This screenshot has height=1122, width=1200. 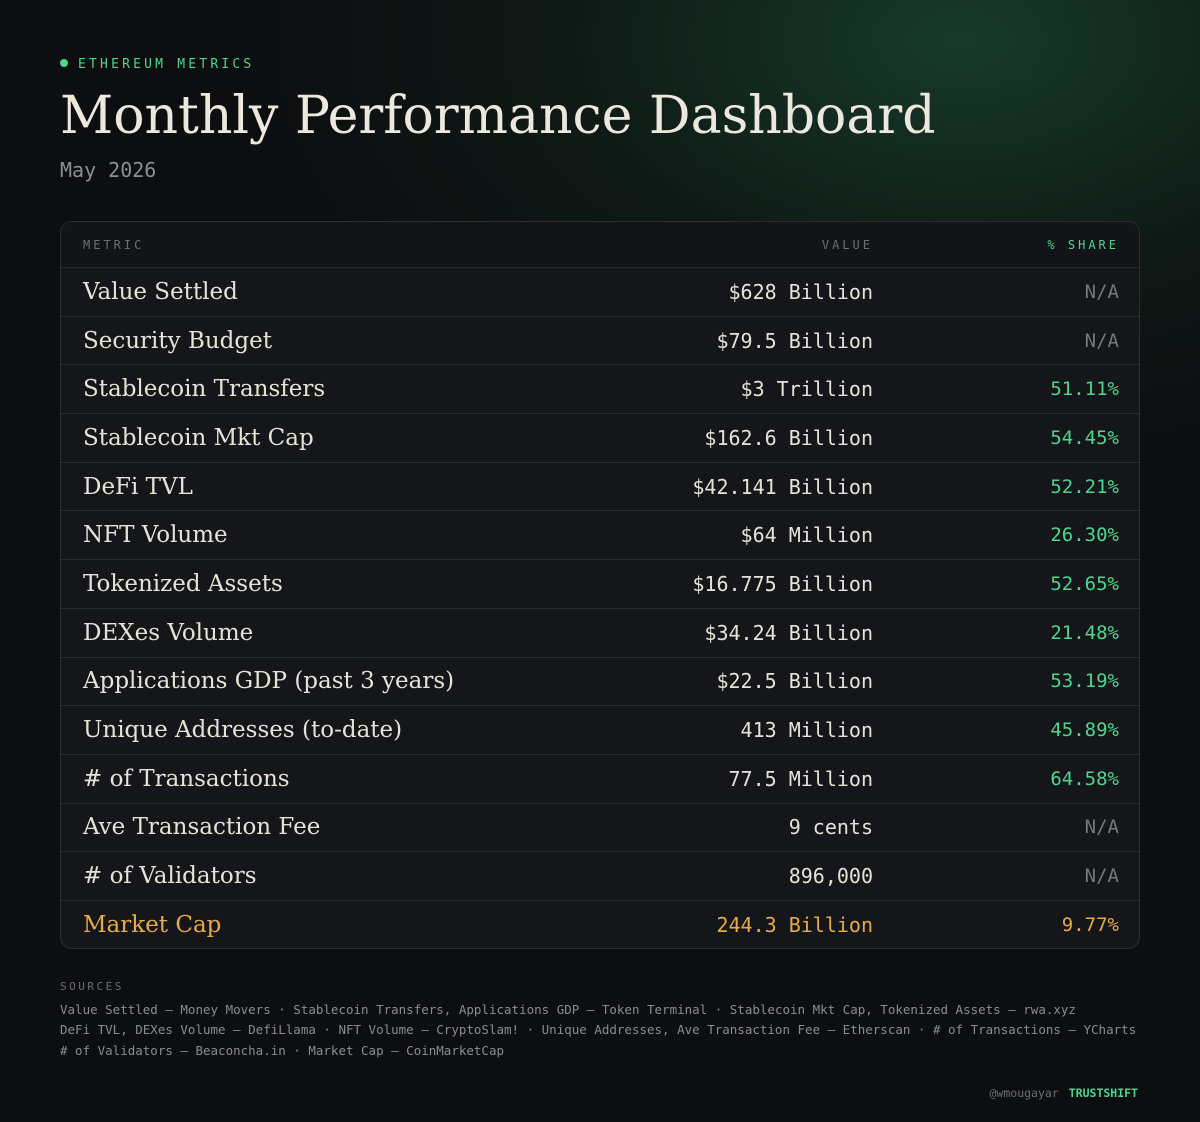 What do you see at coordinates (600, 875) in the screenshot?
I see `table-row: # of Validators 896,000 N/A` at bounding box center [600, 875].